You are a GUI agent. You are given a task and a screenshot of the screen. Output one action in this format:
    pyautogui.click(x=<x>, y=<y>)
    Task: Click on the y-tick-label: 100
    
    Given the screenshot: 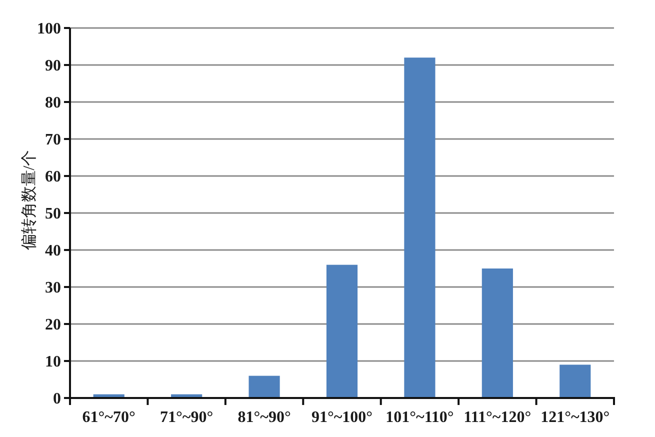 What is the action you would take?
    pyautogui.click(x=49, y=29)
    